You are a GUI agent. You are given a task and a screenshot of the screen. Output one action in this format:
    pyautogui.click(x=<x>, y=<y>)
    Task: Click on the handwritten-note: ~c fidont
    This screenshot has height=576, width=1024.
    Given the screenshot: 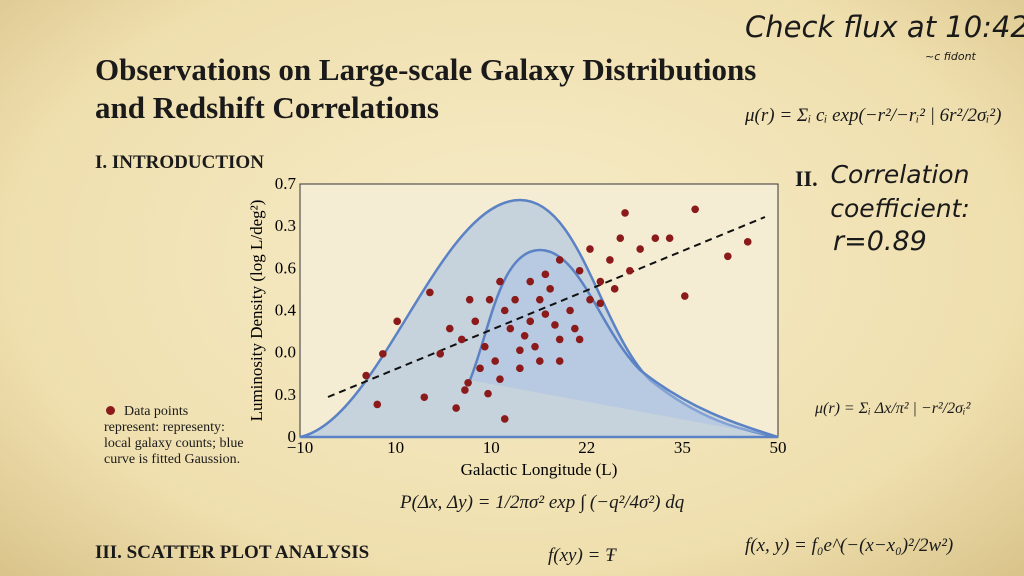 What is the action you would take?
    pyautogui.click(x=950, y=56)
    